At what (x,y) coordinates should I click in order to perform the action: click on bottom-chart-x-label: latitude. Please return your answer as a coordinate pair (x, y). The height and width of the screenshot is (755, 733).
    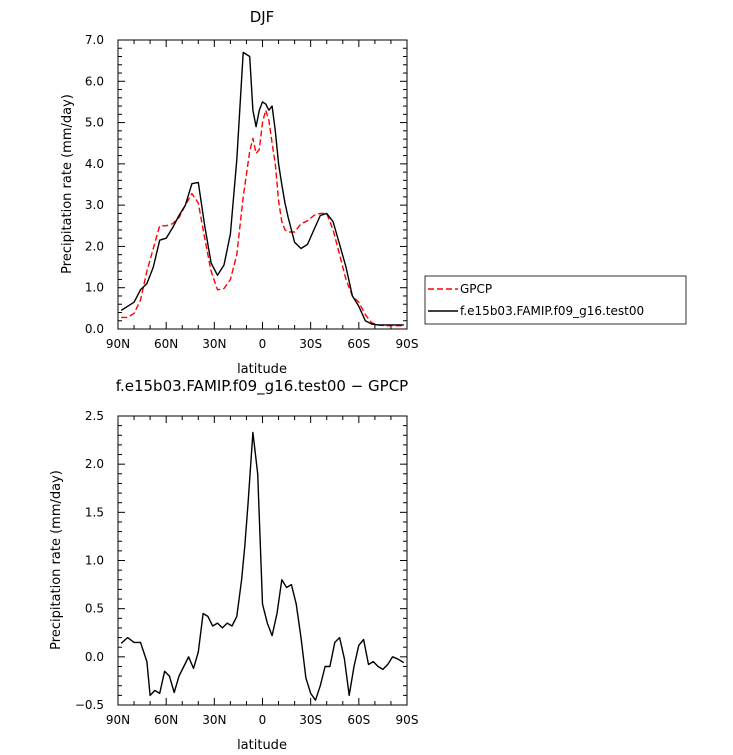
    Looking at the image, I should click on (262, 745).